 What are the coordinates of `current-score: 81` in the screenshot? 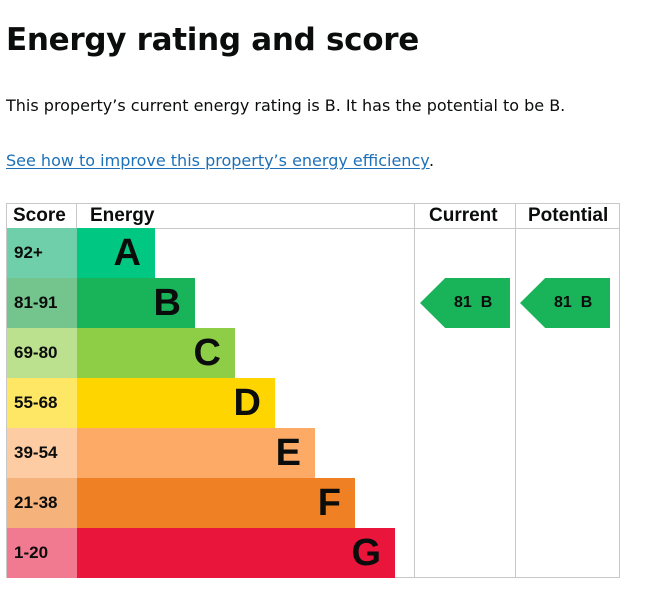 It's located at (463, 302).